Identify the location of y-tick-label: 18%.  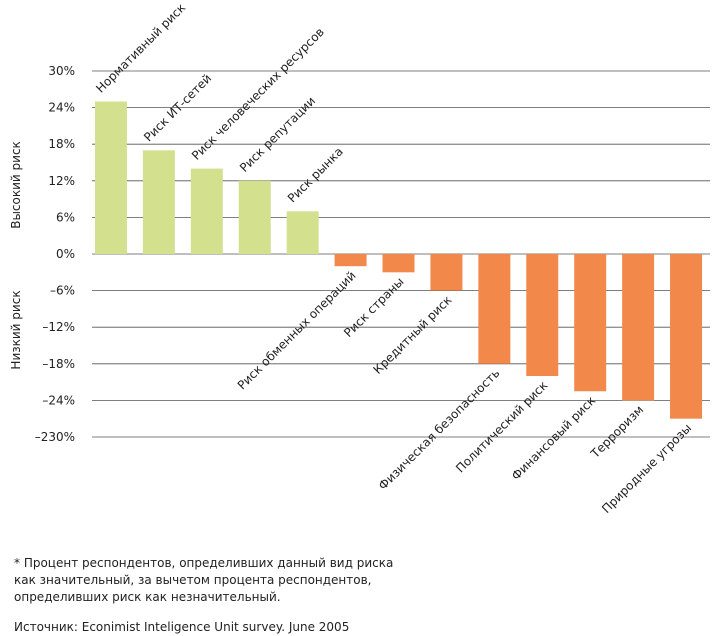
(61, 144).